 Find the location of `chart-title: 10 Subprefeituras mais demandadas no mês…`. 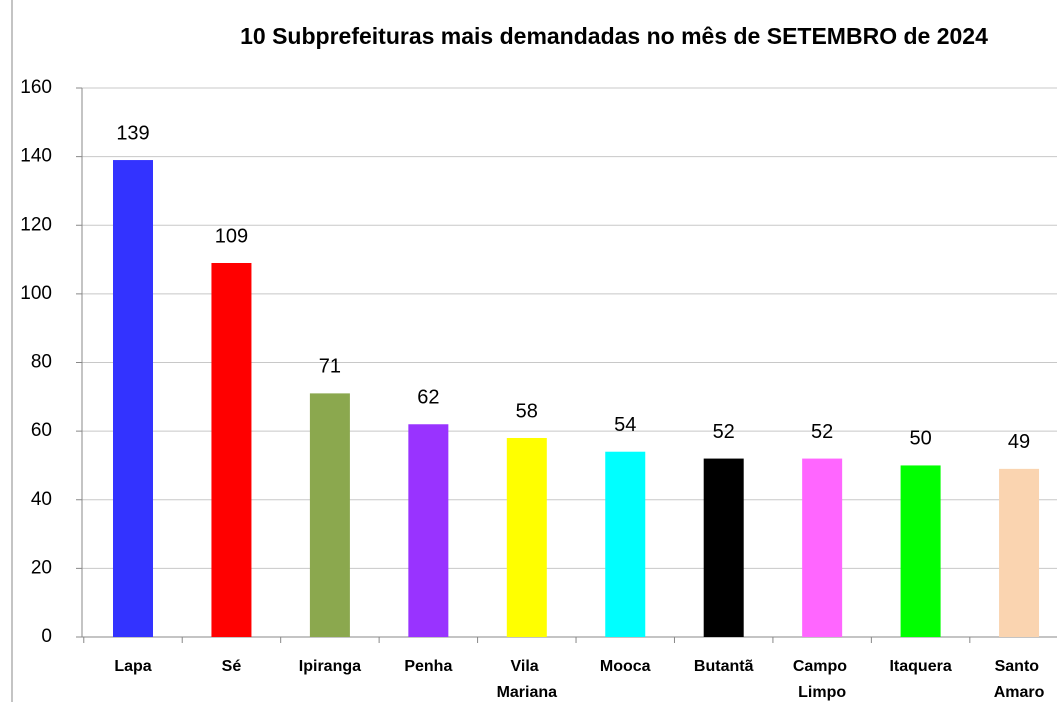

chart-title: 10 Subprefeituras mais demandadas no mês… is located at coordinates (614, 36).